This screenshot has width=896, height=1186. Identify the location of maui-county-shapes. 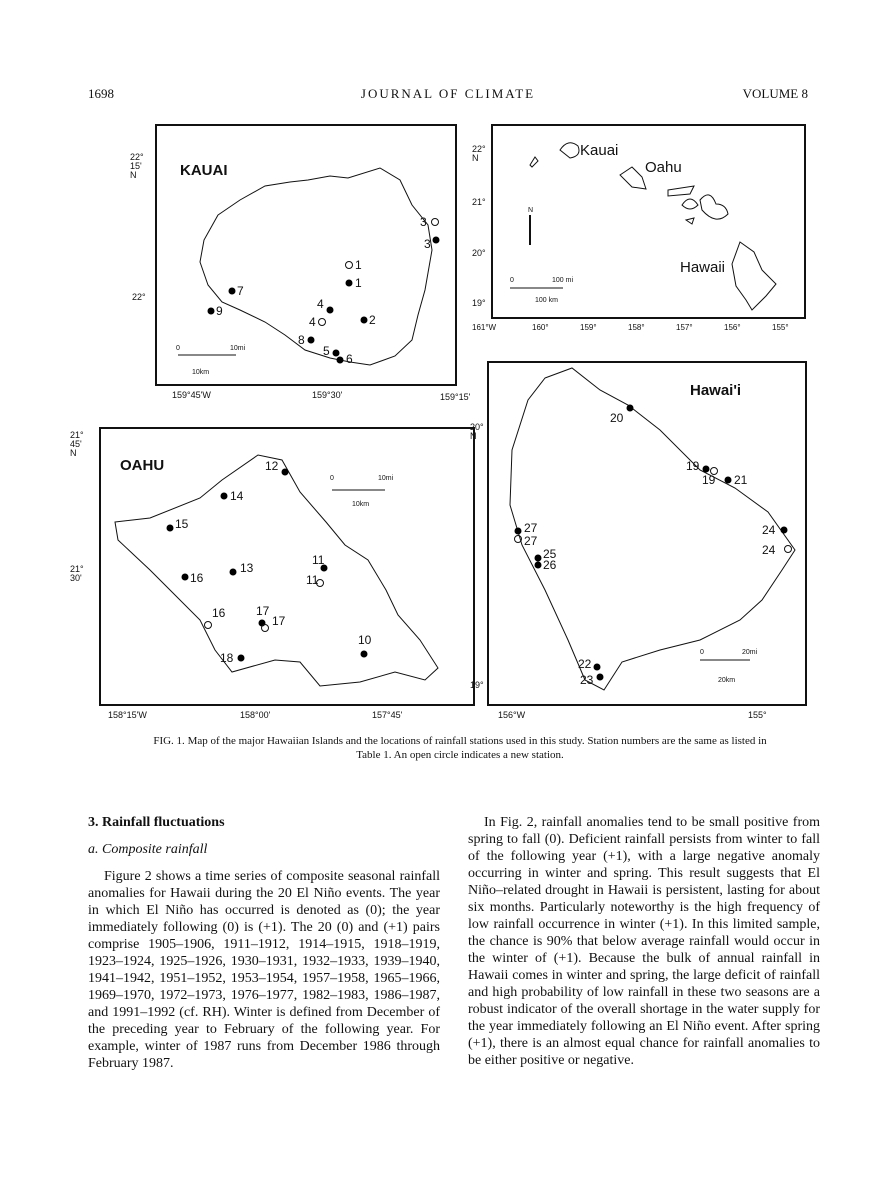
(698, 205).